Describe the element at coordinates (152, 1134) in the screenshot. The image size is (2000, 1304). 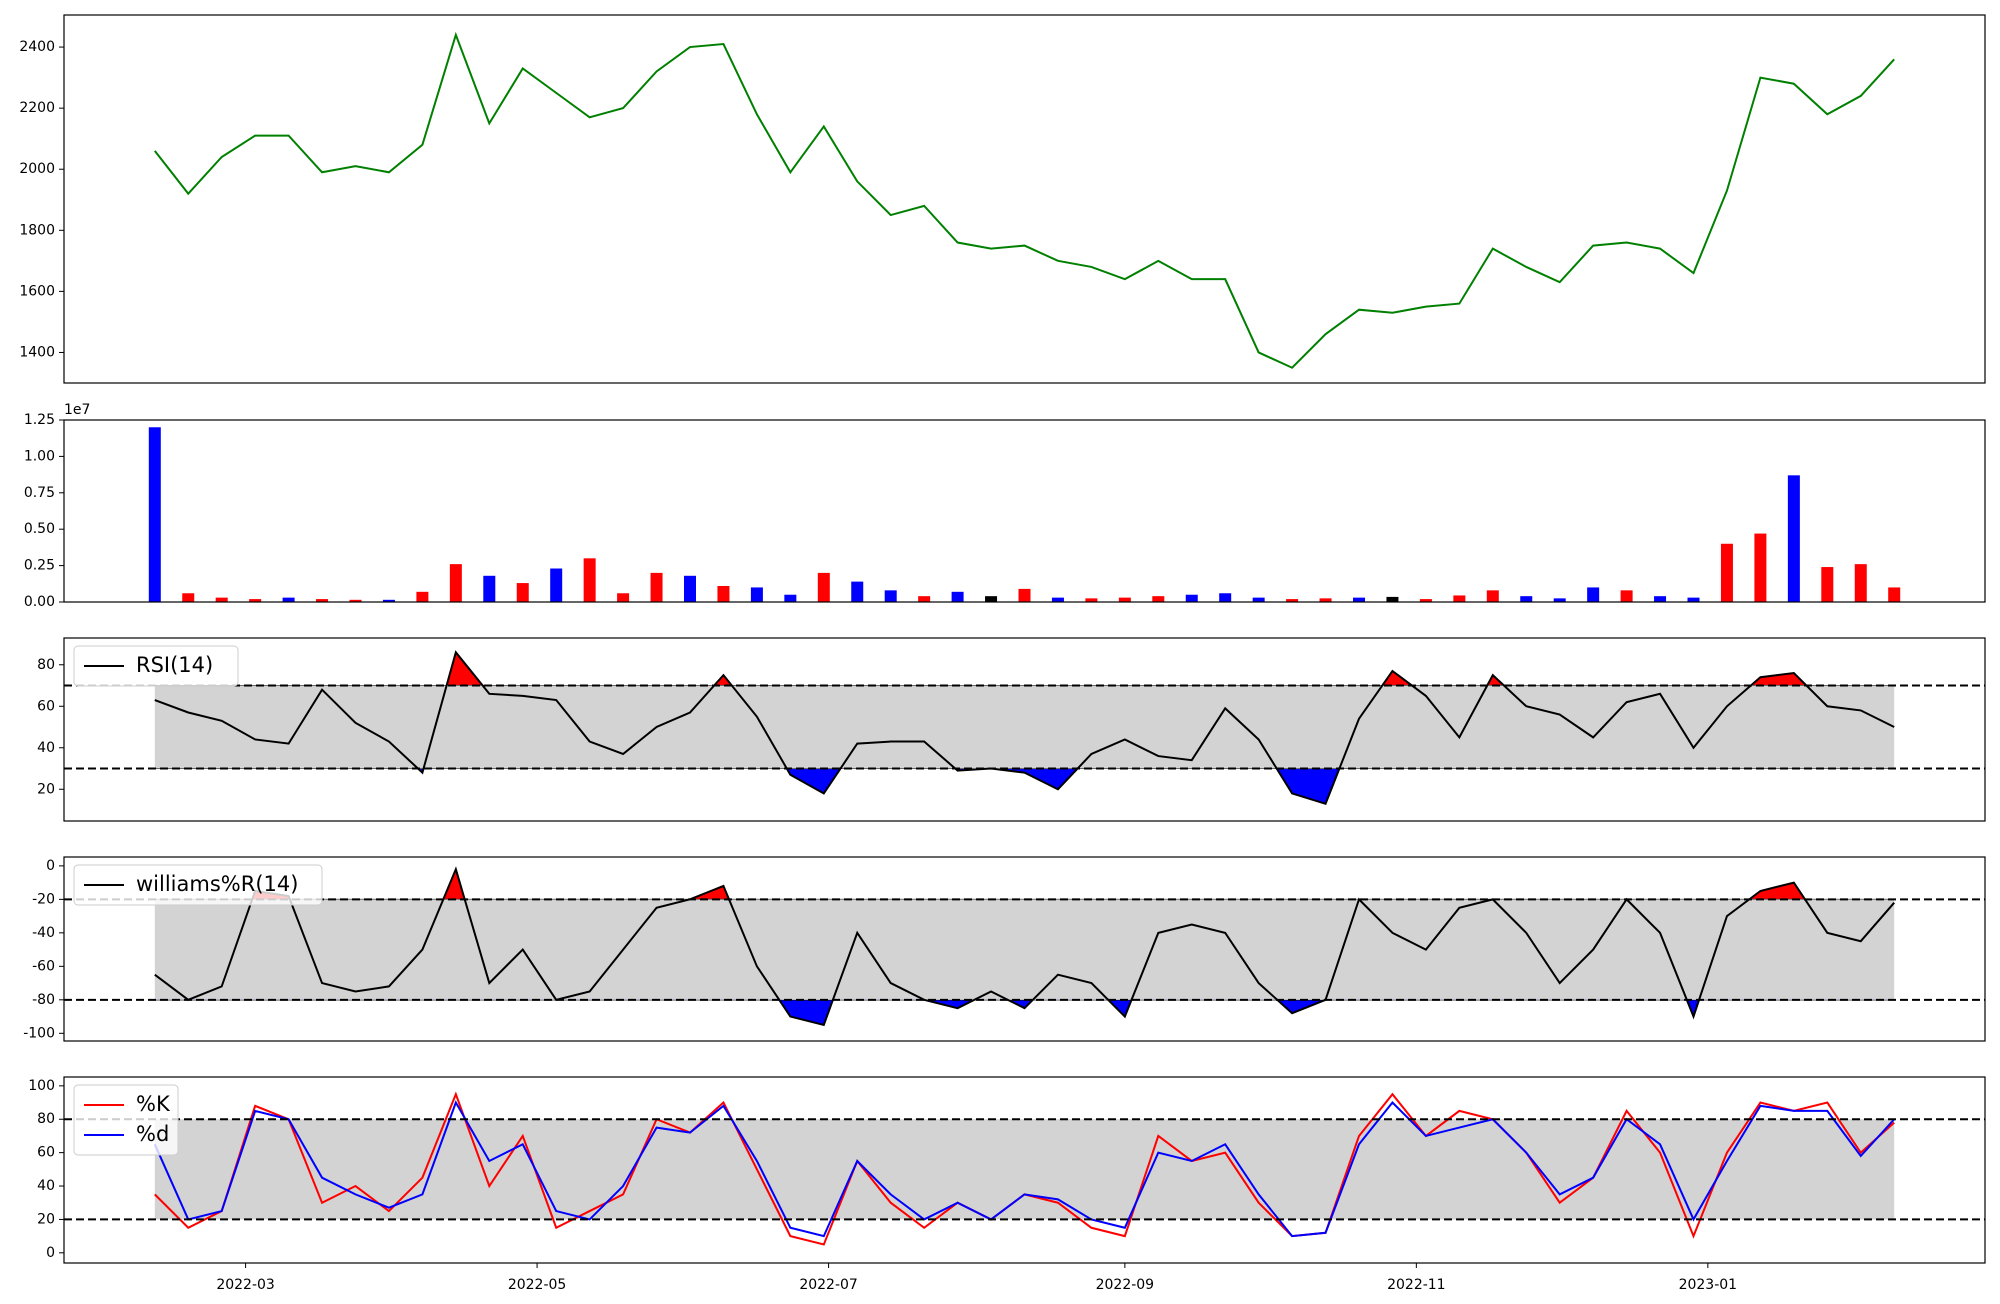
I see `legend-label: %d` at that location.